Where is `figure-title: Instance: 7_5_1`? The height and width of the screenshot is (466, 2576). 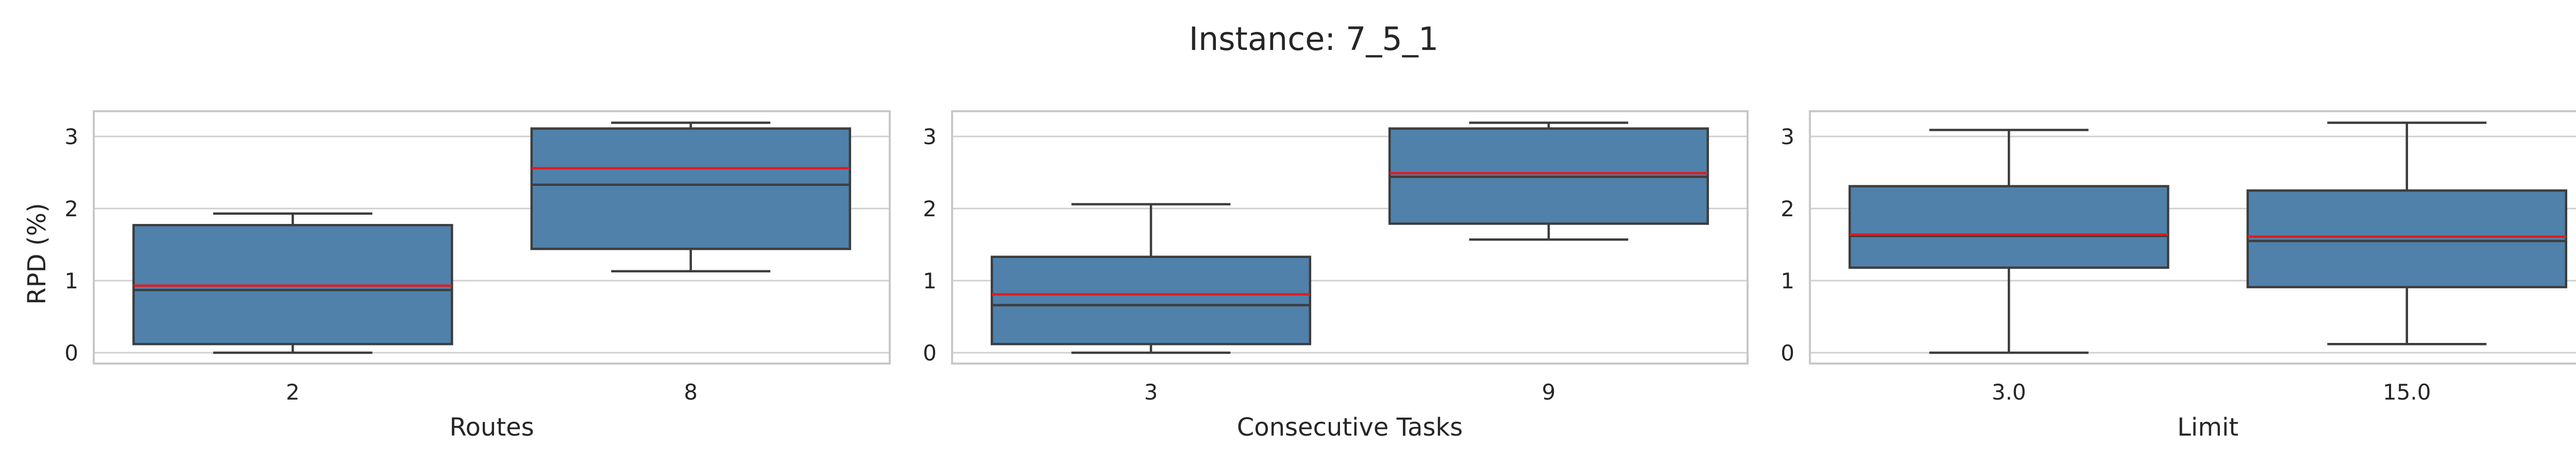 figure-title: Instance: 7_5_1 is located at coordinates (1314, 39).